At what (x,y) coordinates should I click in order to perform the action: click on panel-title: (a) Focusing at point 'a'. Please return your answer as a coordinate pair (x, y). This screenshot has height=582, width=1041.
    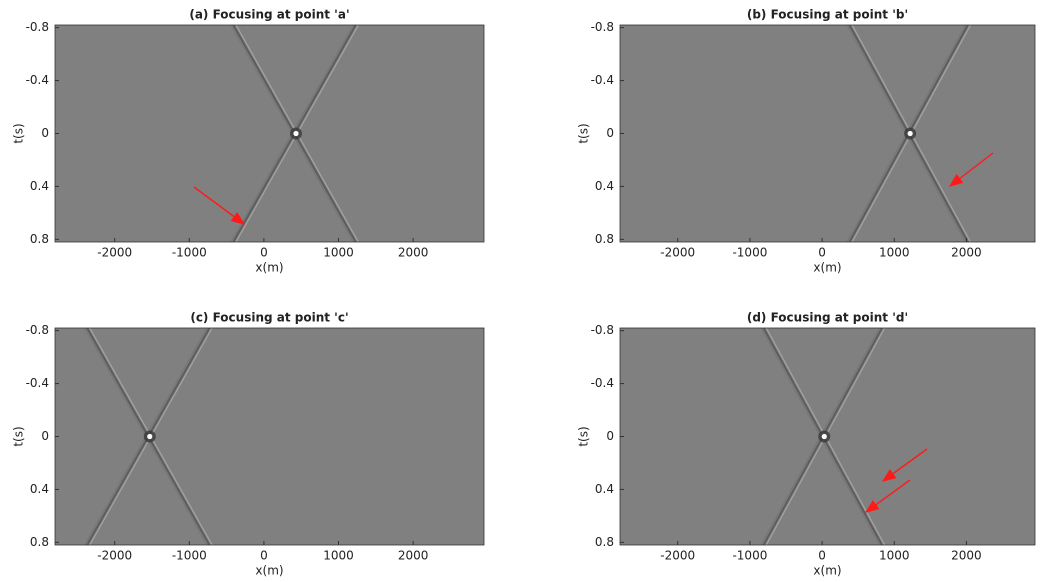
    Looking at the image, I should click on (269, 15).